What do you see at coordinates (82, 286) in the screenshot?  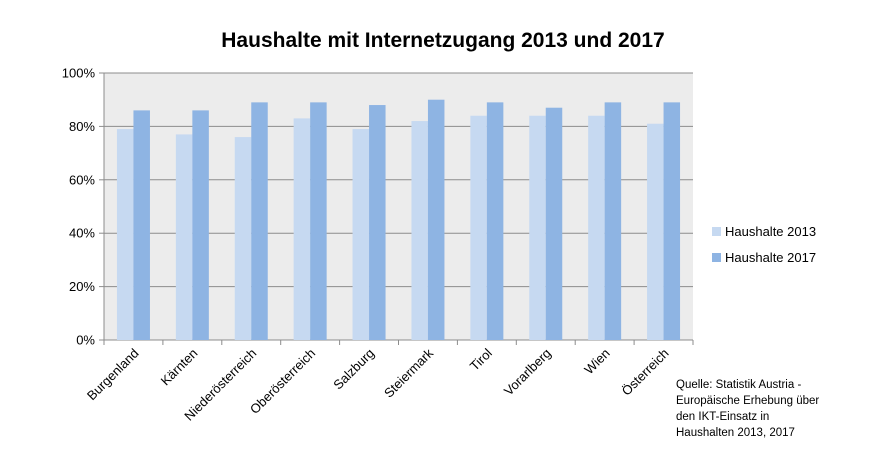 I see `y-tick-label: 20%` at bounding box center [82, 286].